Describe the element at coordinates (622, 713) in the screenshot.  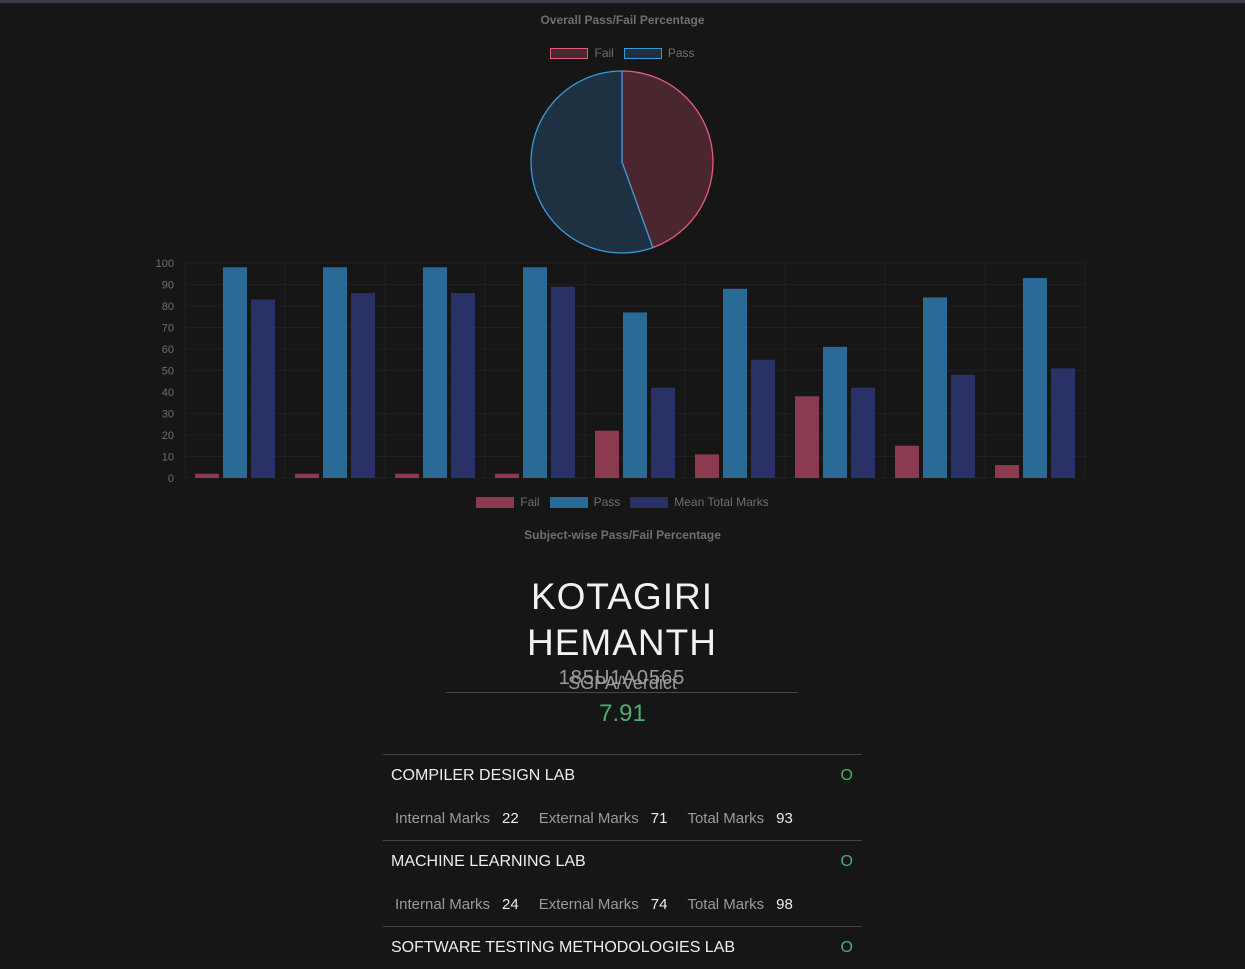
I see `sgpa-value: 7.91` at that location.